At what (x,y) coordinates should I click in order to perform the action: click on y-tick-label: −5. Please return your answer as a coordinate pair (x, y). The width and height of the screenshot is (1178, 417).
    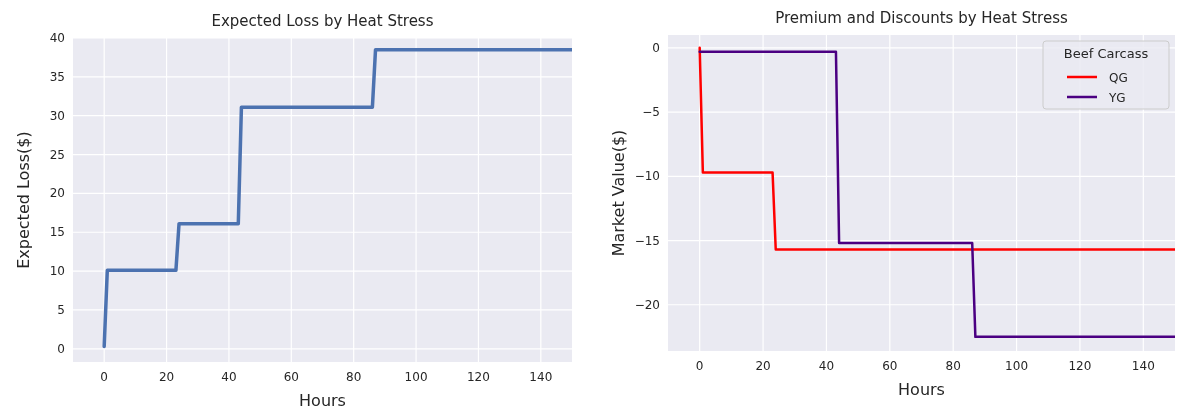
    Looking at the image, I should click on (651, 112).